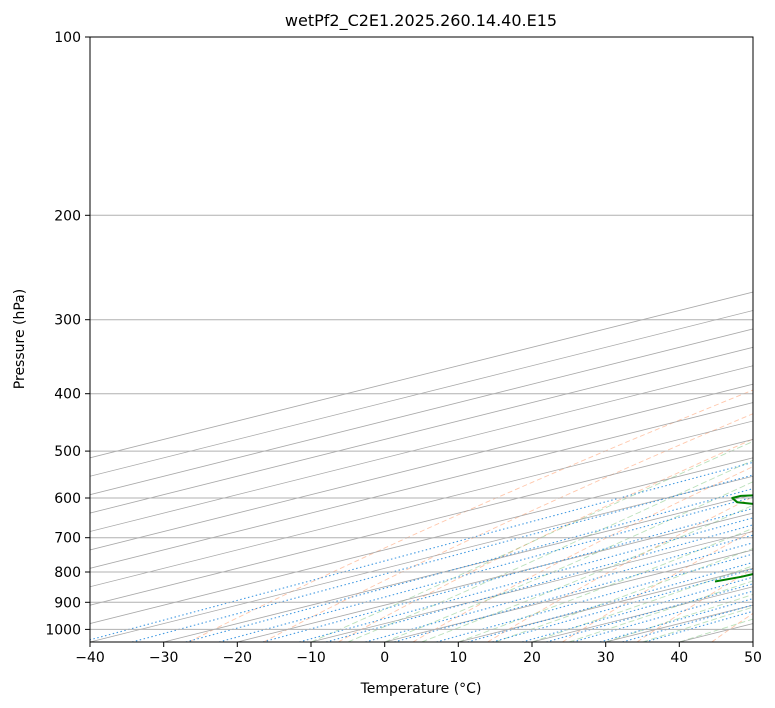 The image size is (775, 708). I want to click on x-tick-label: 20, so click(532, 658).